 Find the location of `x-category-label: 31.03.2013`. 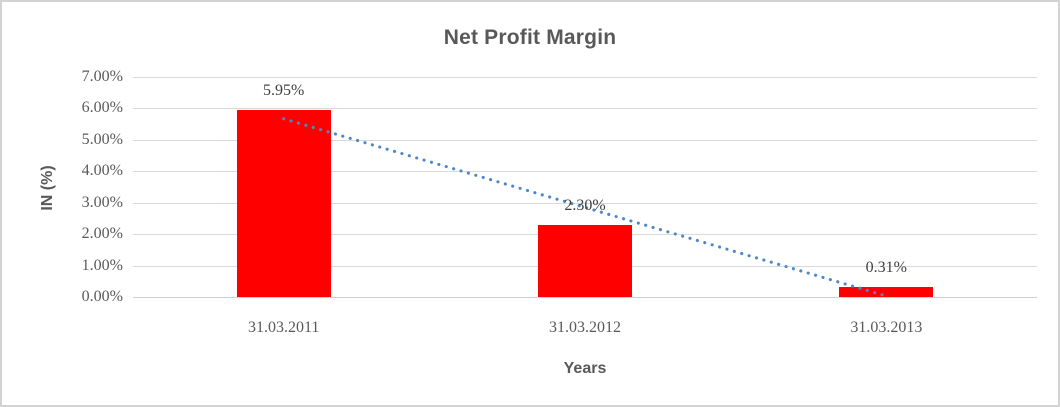

x-category-label: 31.03.2013 is located at coordinates (886, 327).